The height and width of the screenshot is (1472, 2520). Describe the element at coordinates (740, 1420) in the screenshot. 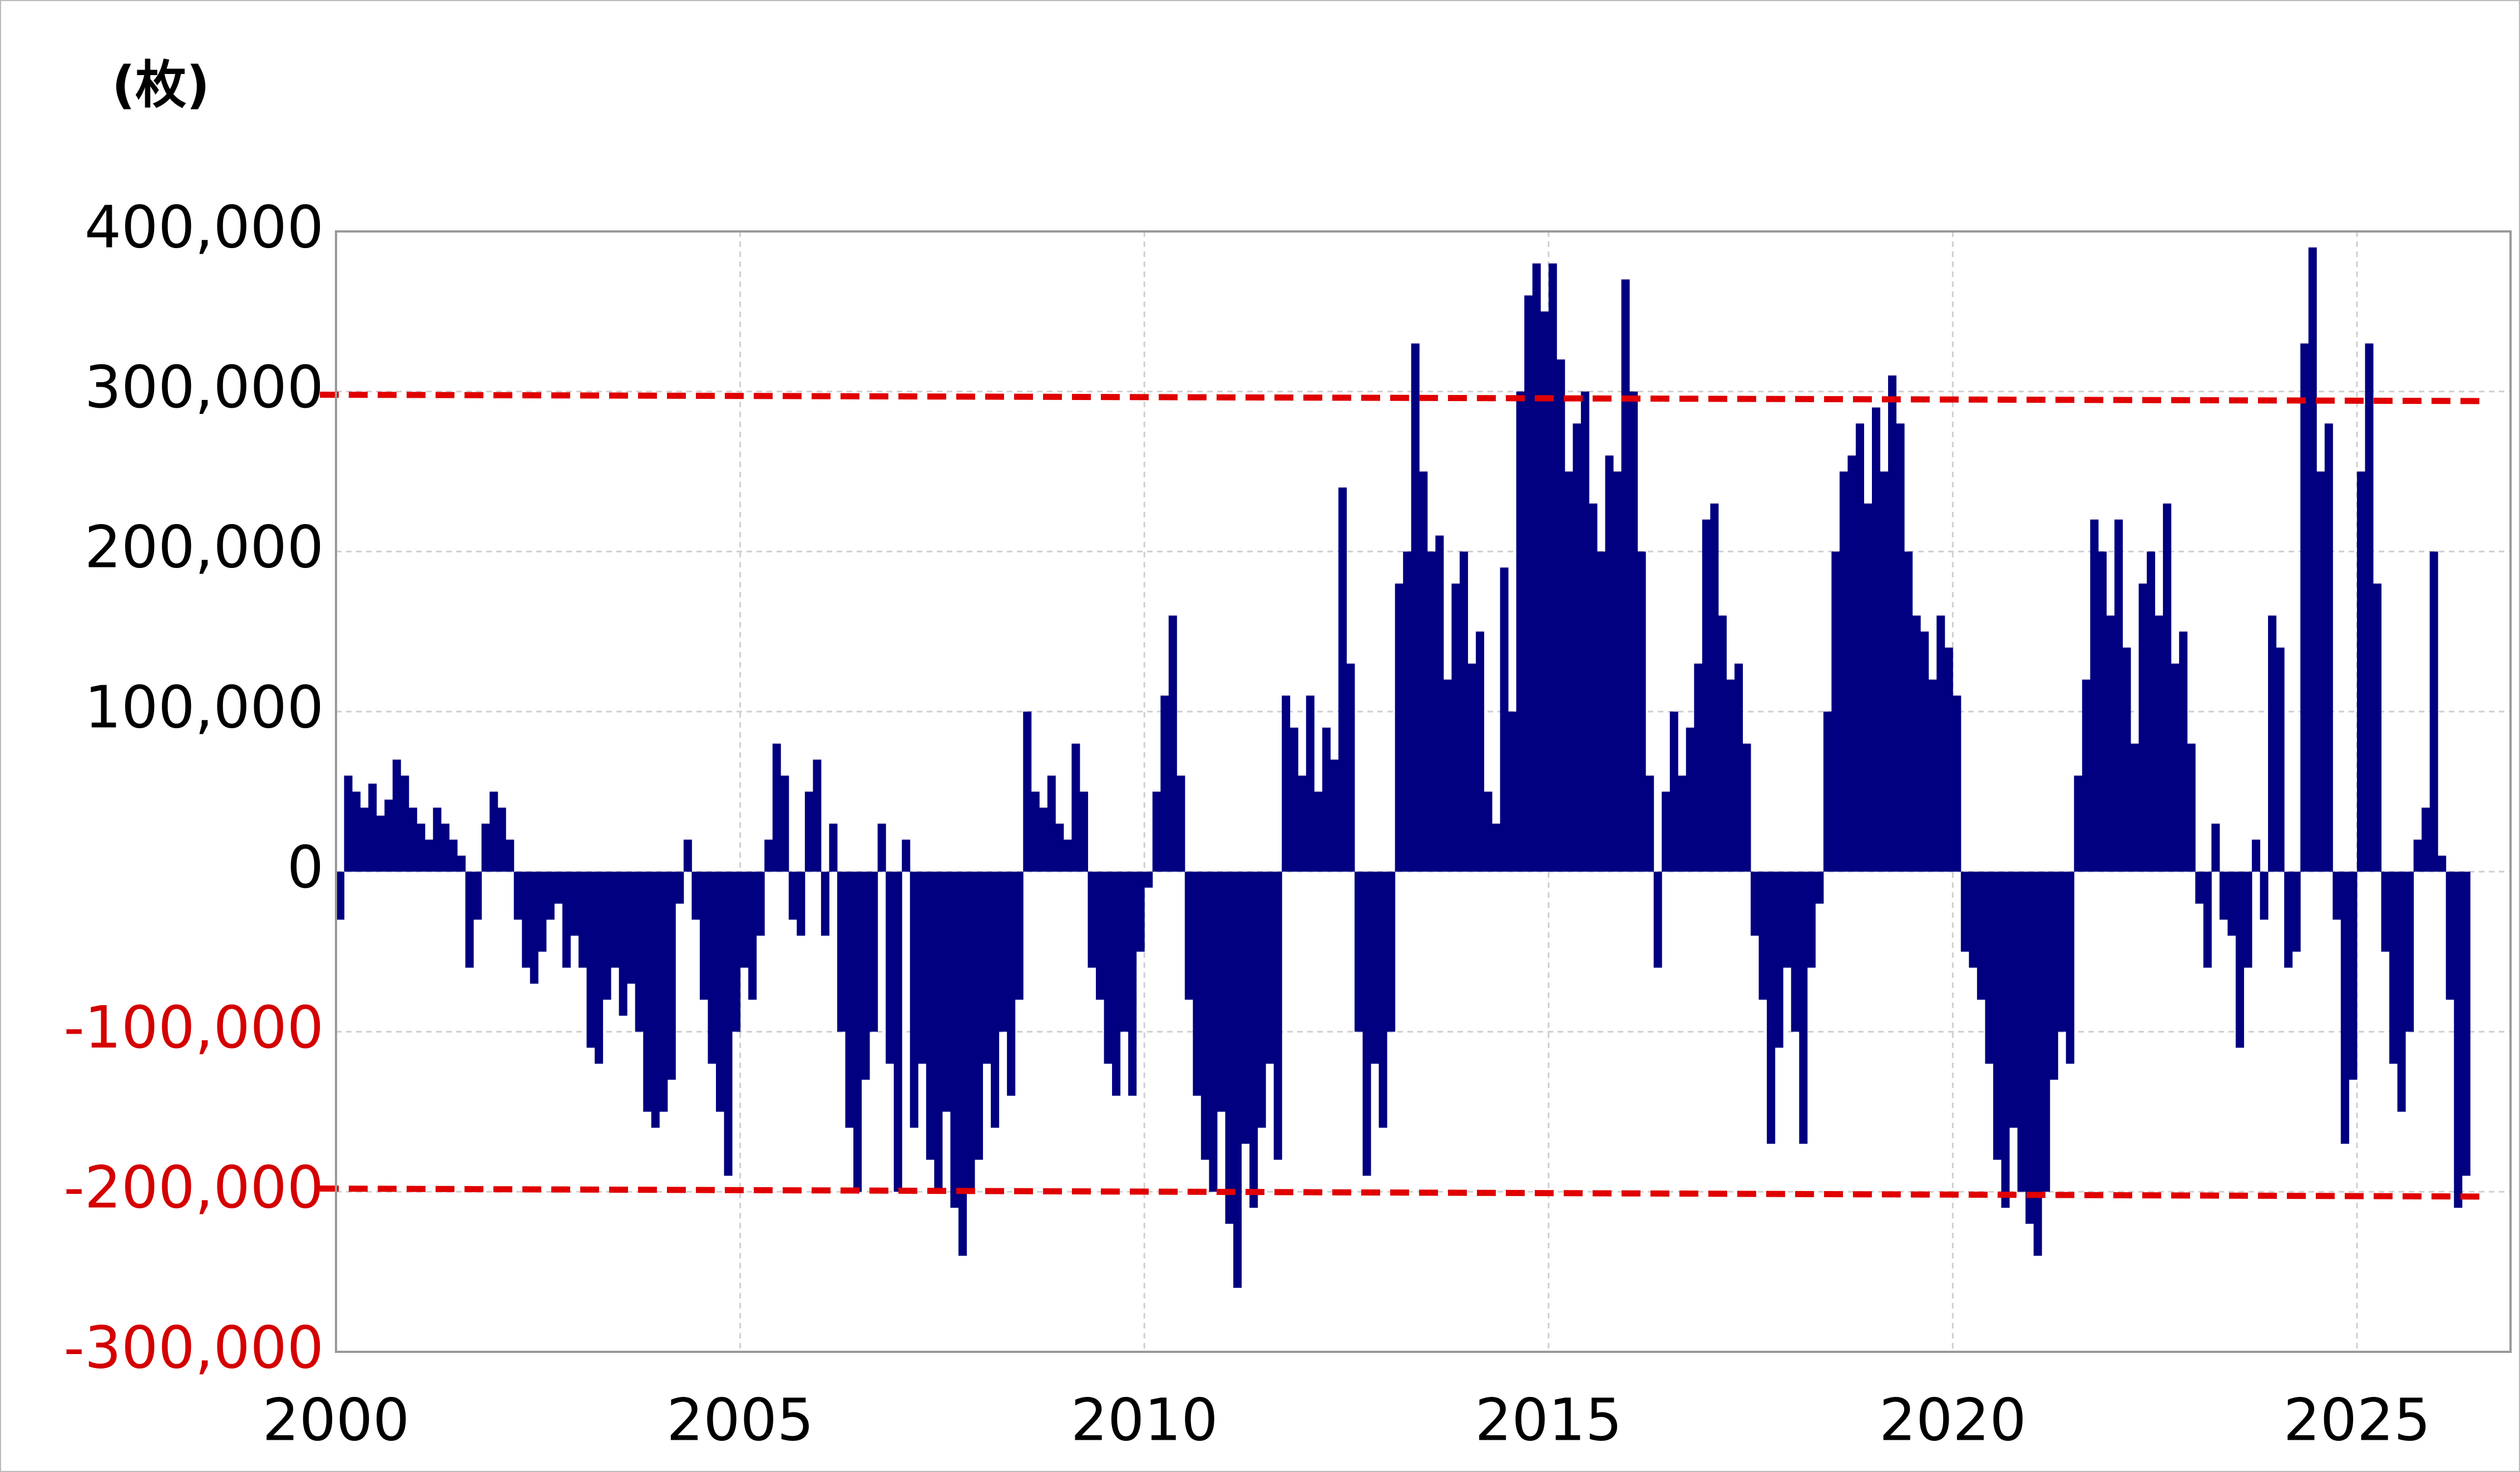

I see `x-tick-label: 2005` at that location.